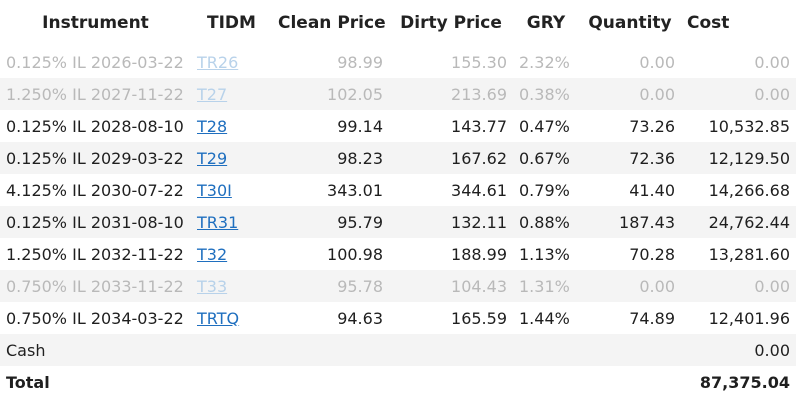 The width and height of the screenshot is (796, 405). I want to click on total-cost: 87,375.04, so click(738, 382).